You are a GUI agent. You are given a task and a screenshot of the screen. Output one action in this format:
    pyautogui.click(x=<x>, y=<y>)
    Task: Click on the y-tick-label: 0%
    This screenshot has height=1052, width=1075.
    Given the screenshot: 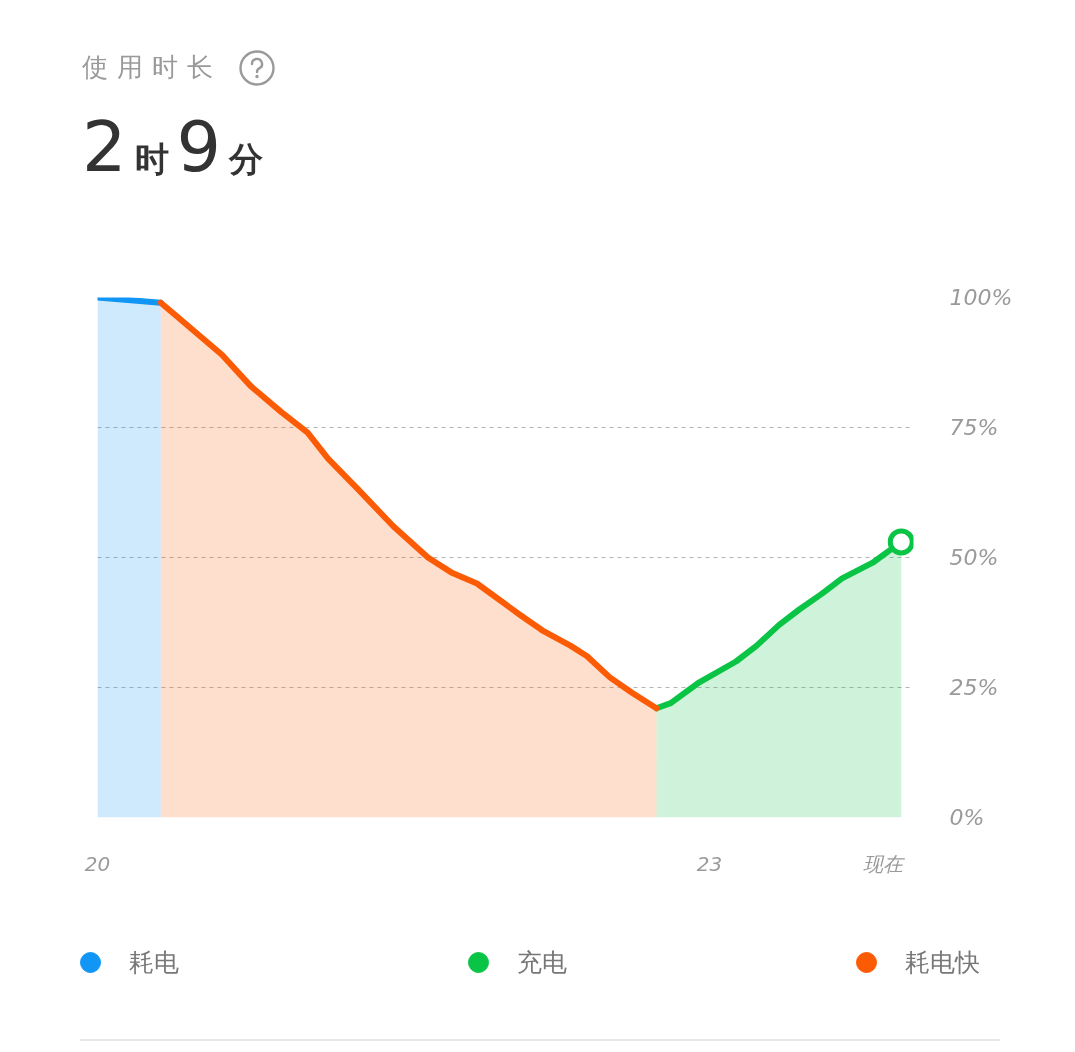 What is the action you would take?
    pyautogui.click(x=967, y=817)
    